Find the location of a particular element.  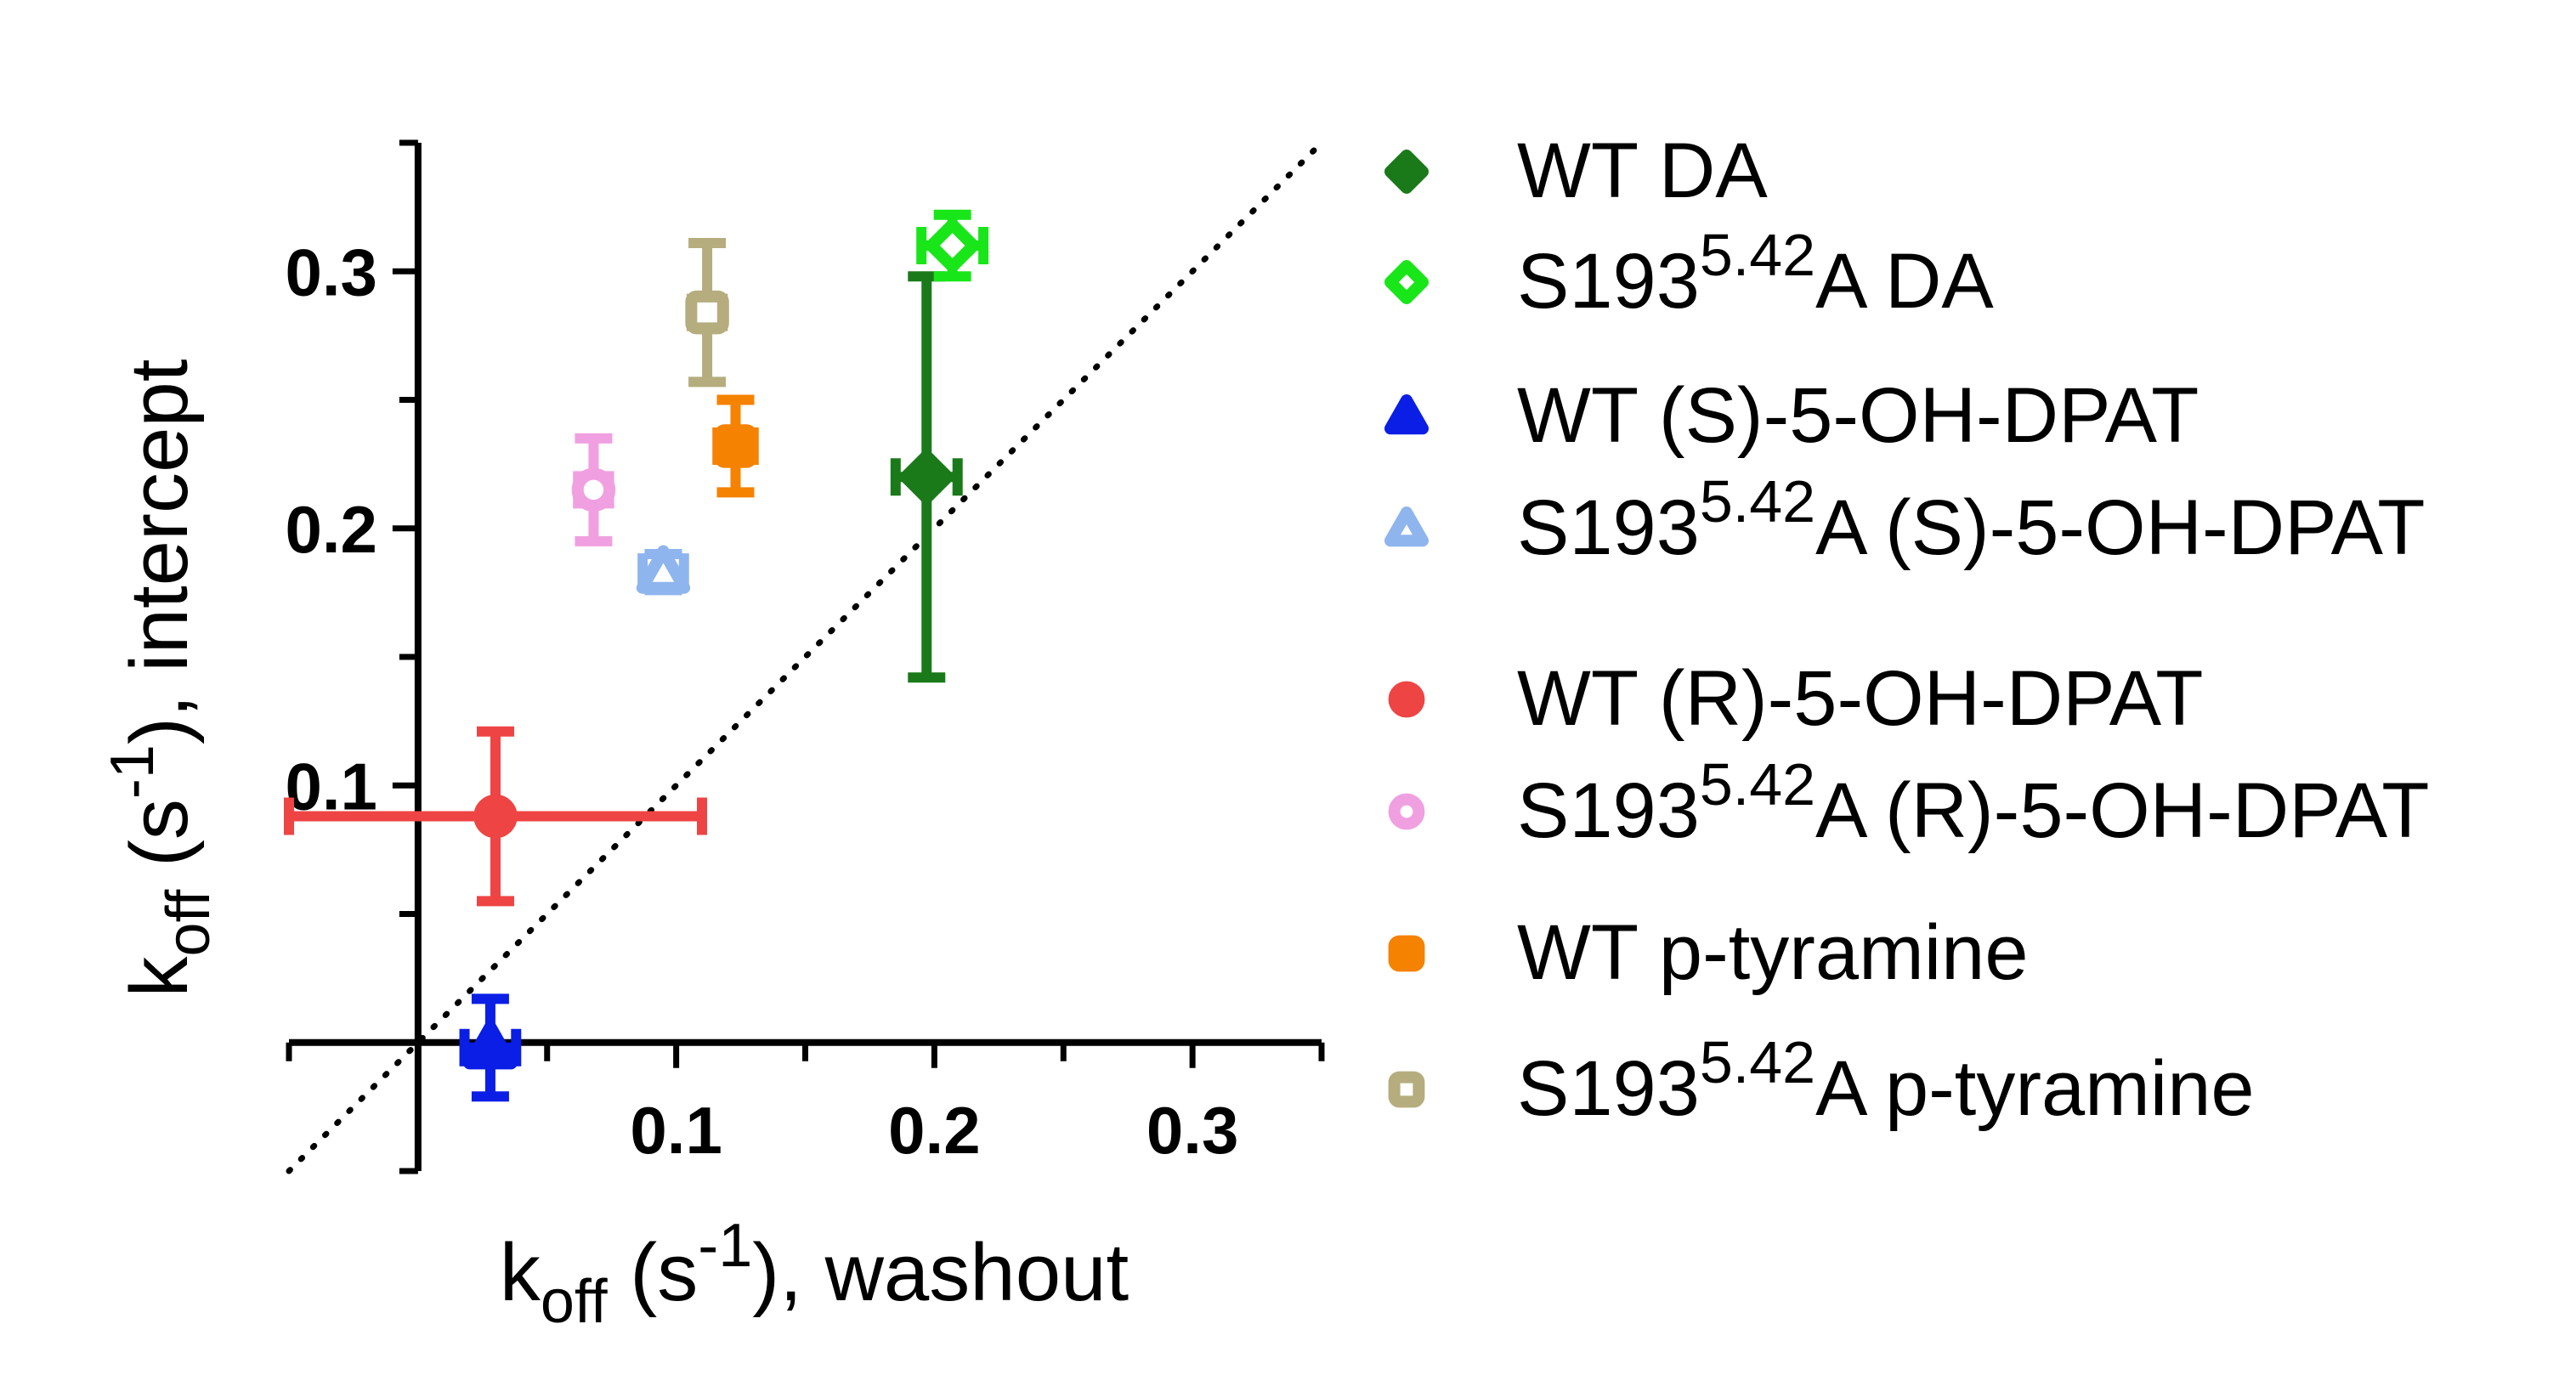

legend-label: WT (S)-5-OH-DPAT is located at coordinates (1858, 415).